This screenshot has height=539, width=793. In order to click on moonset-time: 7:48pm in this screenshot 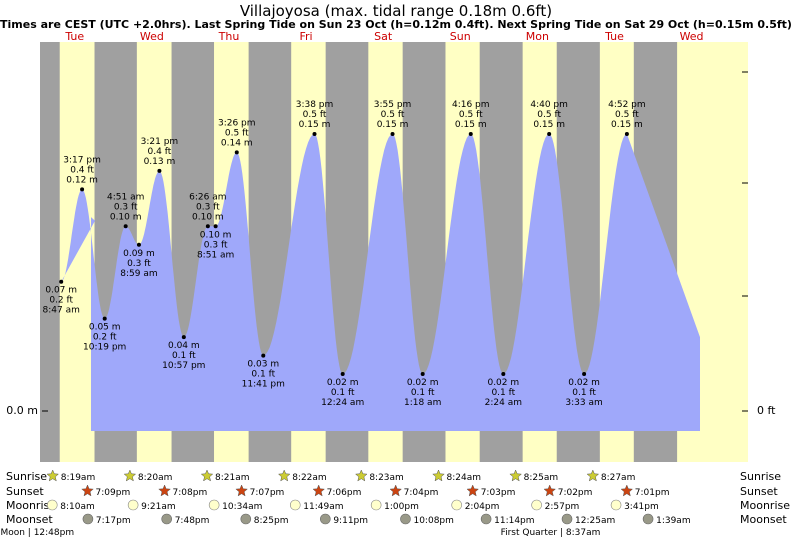, I will do `click(192, 521)`.